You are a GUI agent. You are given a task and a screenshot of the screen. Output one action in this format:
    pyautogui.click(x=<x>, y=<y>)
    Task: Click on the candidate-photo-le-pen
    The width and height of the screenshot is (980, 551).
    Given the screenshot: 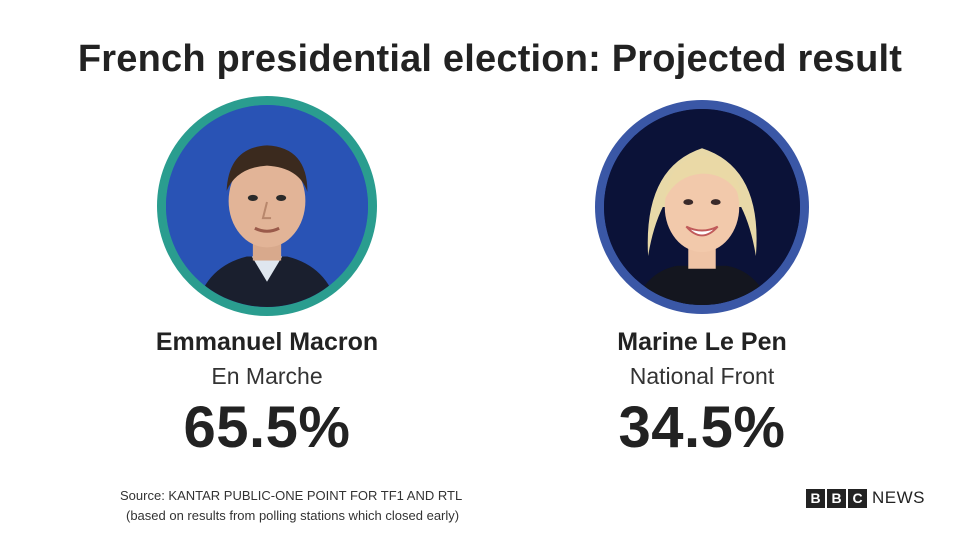 What is the action you would take?
    pyautogui.click(x=702, y=207)
    